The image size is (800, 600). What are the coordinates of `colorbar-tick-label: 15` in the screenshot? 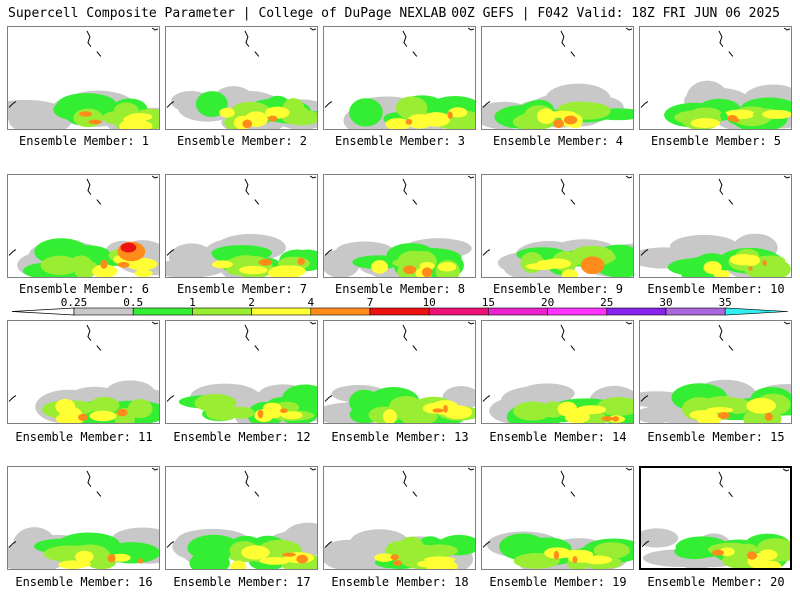 It's located at (488, 302).